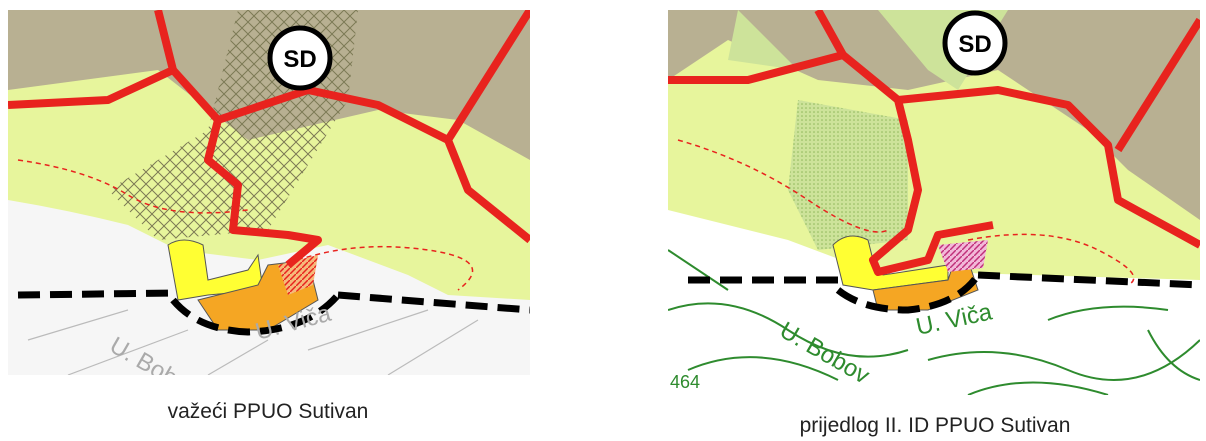 The image size is (1206, 441). I want to click on caption: prijedlog II. ID PPUO Sutivan, so click(935, 425).